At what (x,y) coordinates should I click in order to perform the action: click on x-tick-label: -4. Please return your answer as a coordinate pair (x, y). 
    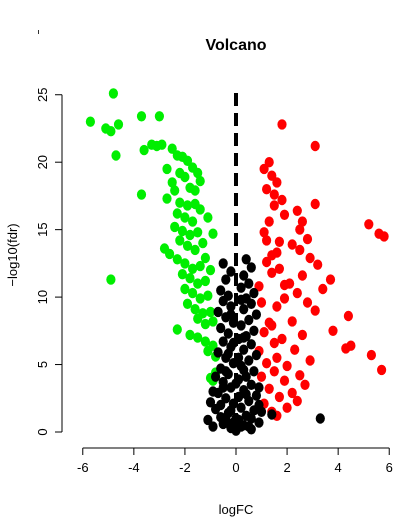
    Looking at the image, I should click on (134, 467).